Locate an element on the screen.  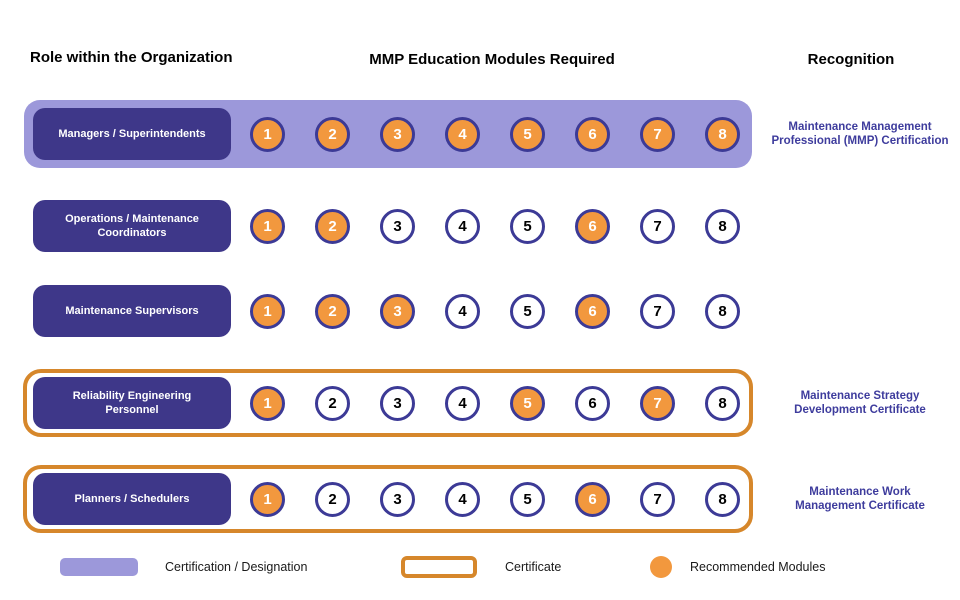
legend-certificate-outline-swatch is located at coordinates (439, 567).